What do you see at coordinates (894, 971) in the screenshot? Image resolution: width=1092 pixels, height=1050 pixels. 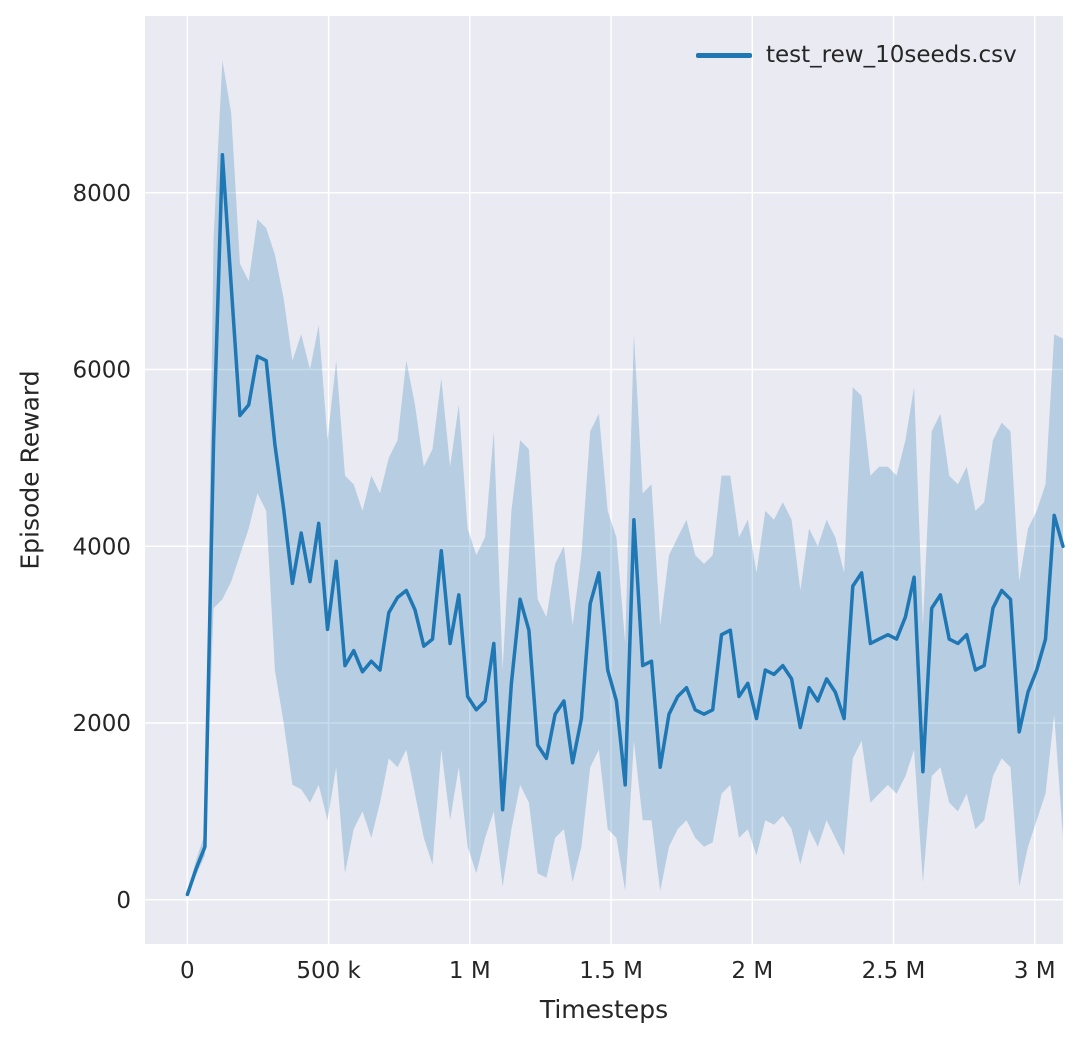 I see `x-tick-label: 2.5 M` at bounding box center [894, 971].